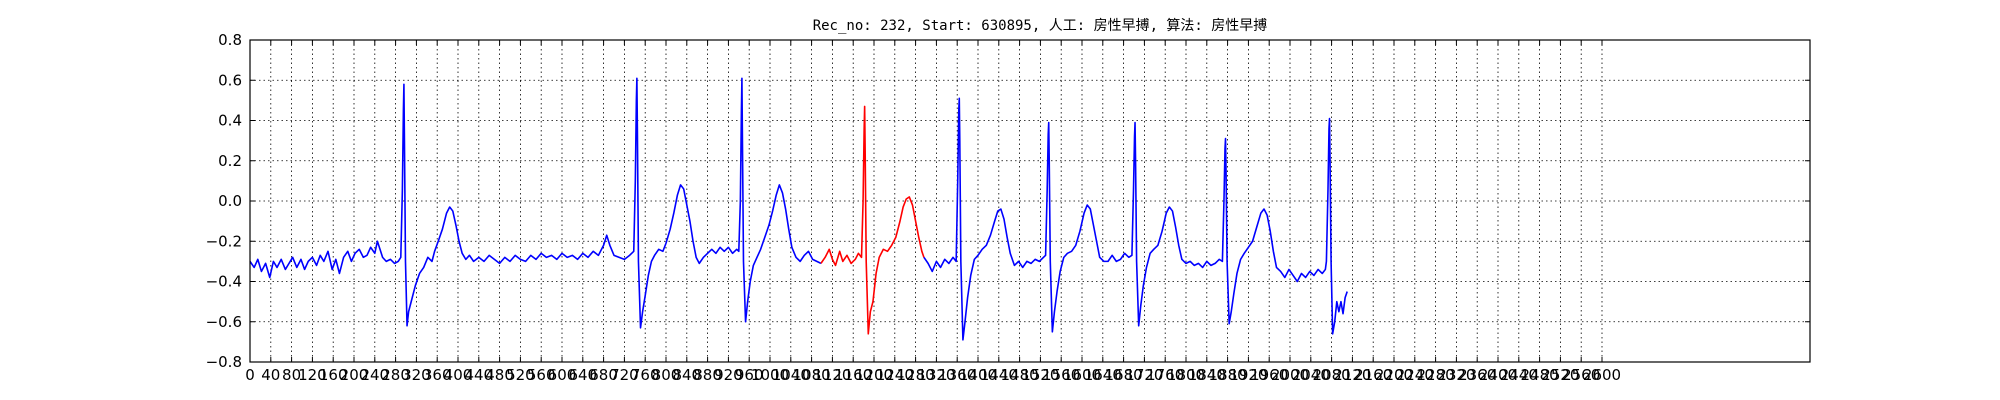 Image resolution: width=2000 pixels, height=400 pixels. I want to click on x-tick-label: 1440, so click(999, 375).